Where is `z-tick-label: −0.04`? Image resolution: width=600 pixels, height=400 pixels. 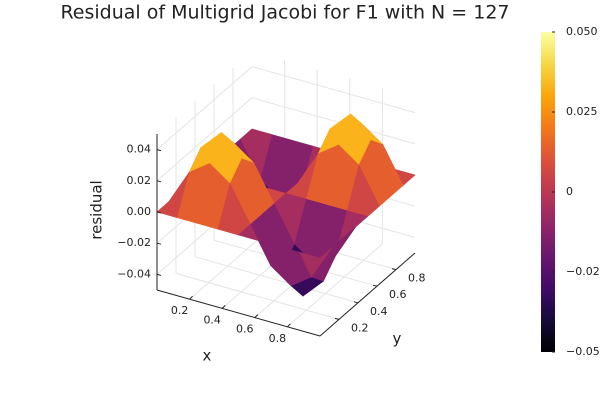 z-tick-label: −0.04 is located at coordinates (134, 273).